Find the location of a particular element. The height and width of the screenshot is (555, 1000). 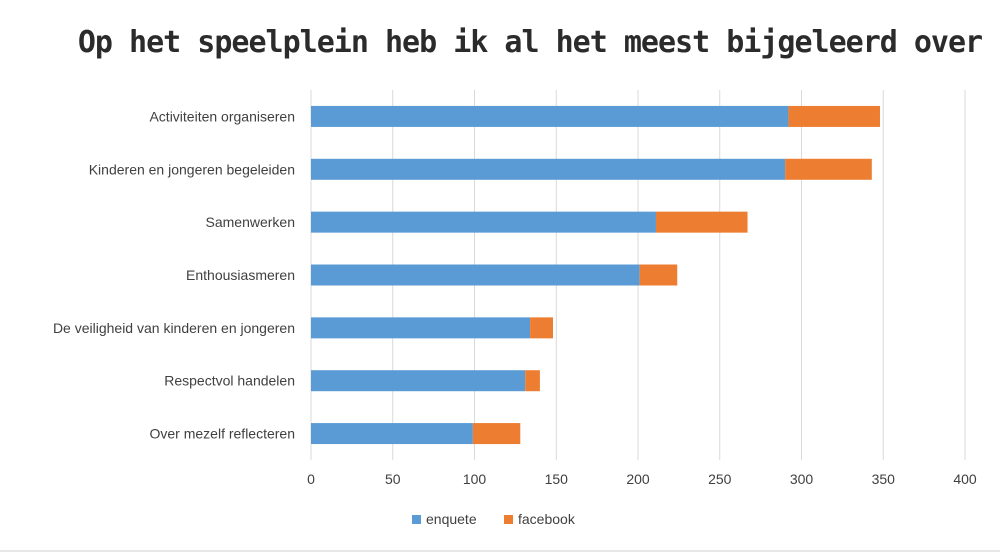

chart-legend: enquete facebook is located at coordinates (494, 519).